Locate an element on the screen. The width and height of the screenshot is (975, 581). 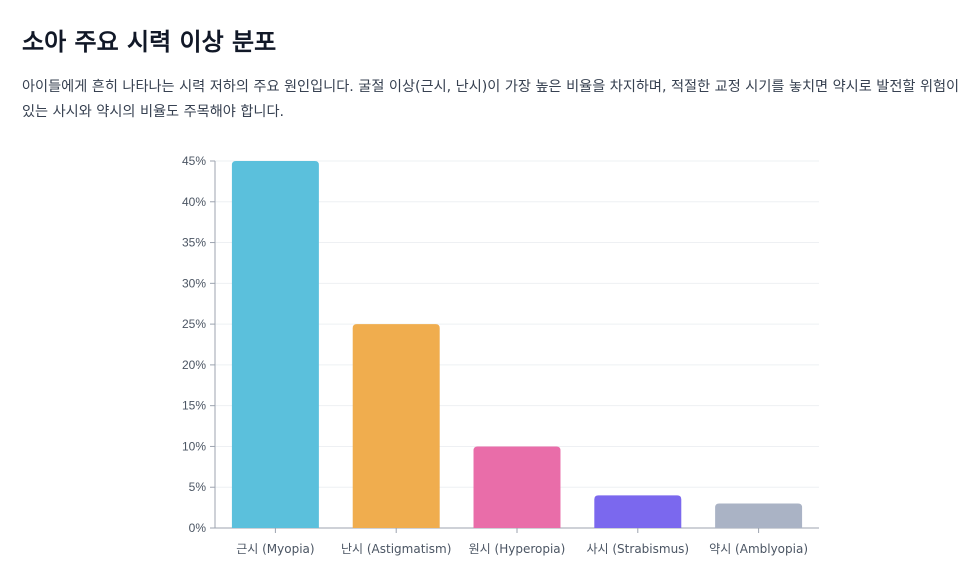
y-tick-label: 45% is located at coordinates (194, 161).